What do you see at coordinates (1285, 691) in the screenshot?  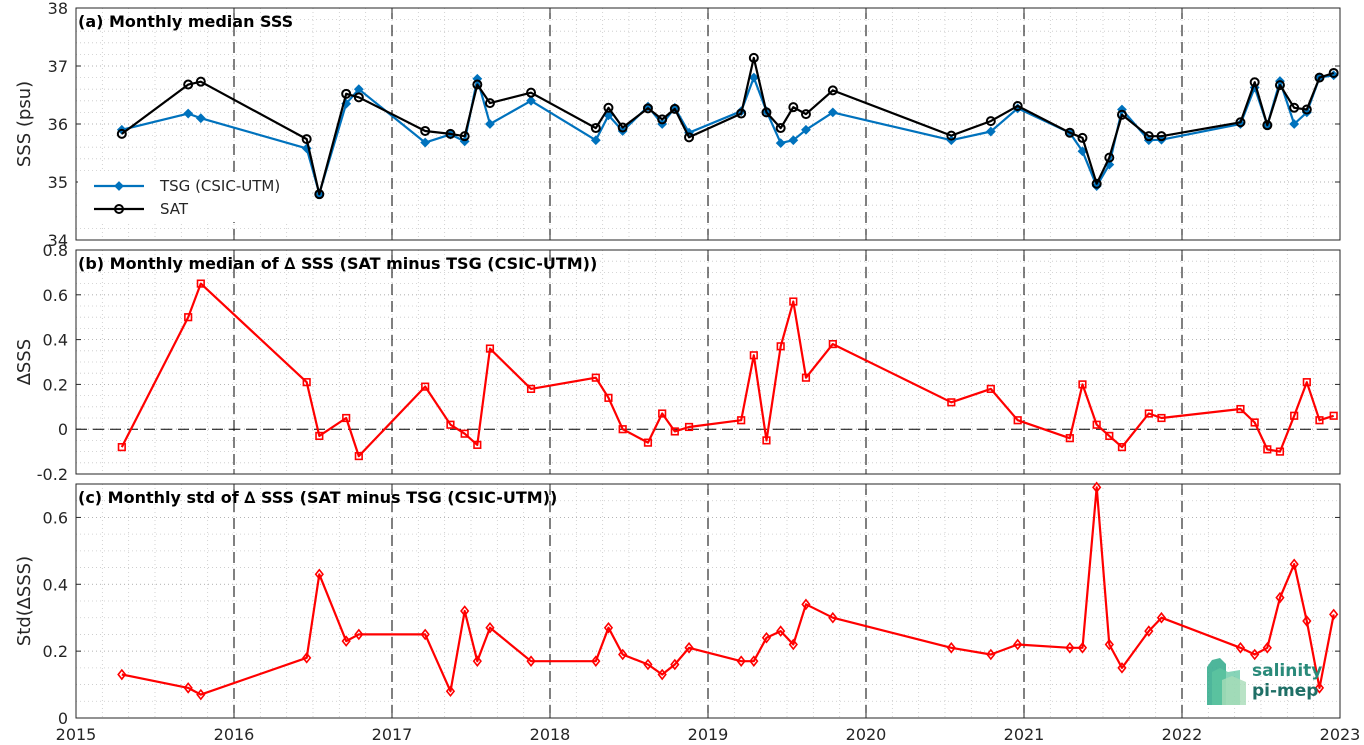 I see `logo-text-pimep: pi-mep` at bounding box center [1285, 691].